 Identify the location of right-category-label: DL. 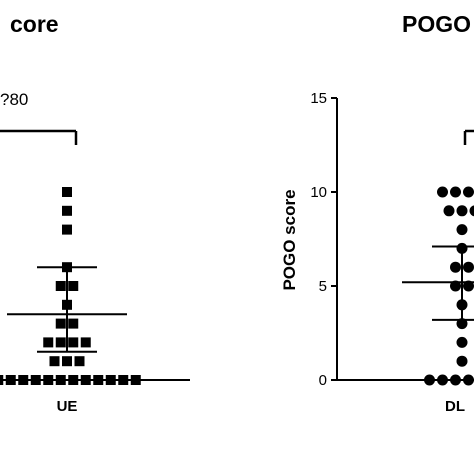
(455, 406).